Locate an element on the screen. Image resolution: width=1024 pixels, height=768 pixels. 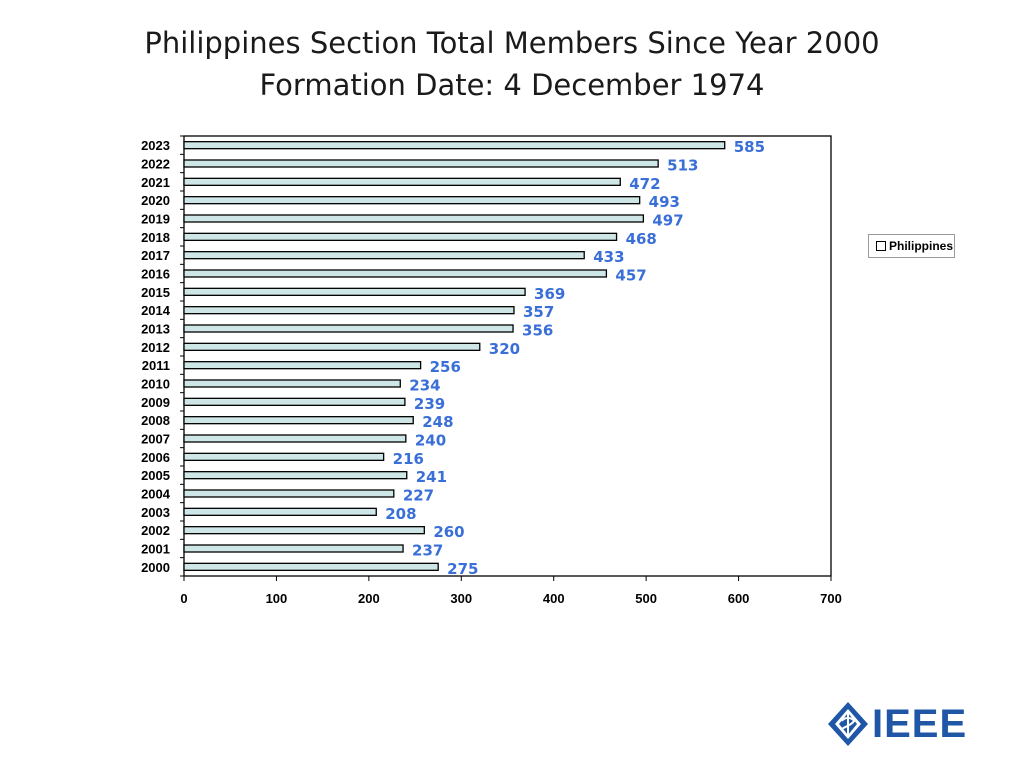
y-tick-label: 2019 is located at coordinates (155, 219).